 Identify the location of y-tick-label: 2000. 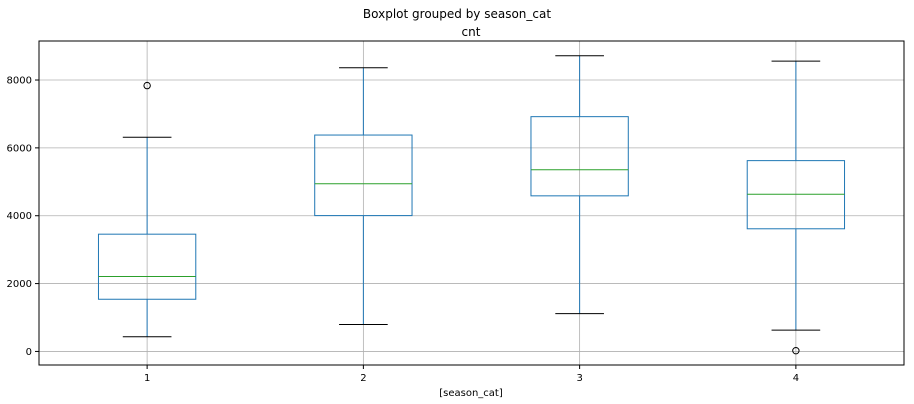
(19, 284).